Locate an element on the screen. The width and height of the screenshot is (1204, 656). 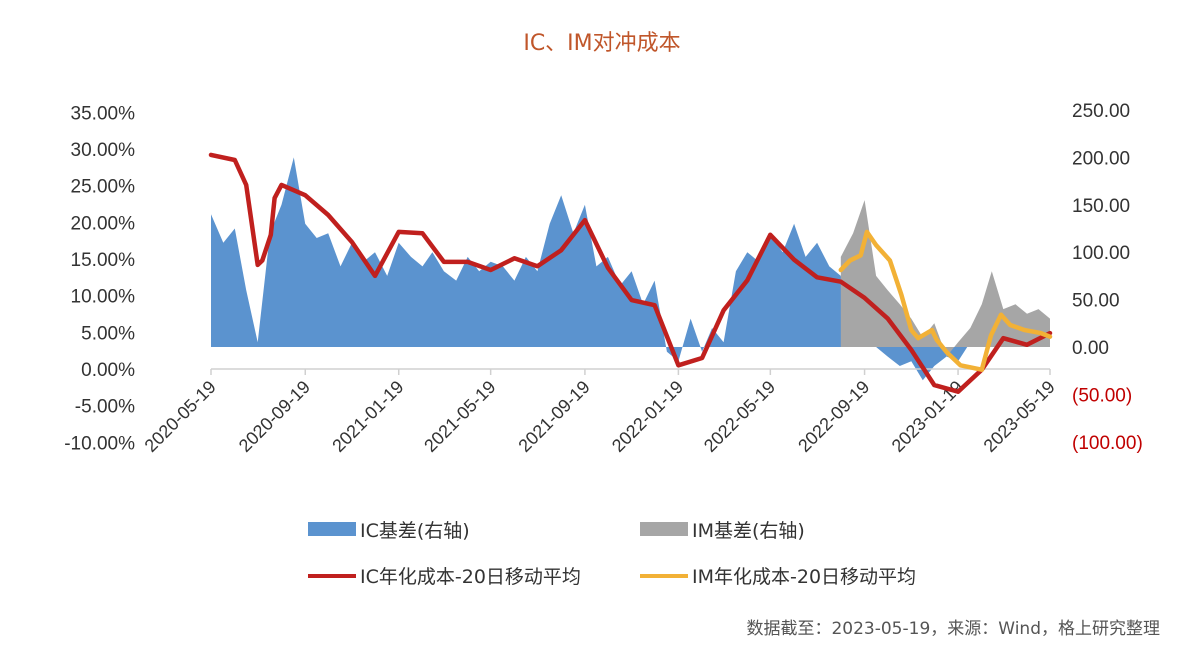
x-tick-label: 2020-05-19 is located at coordinates (180, 416).